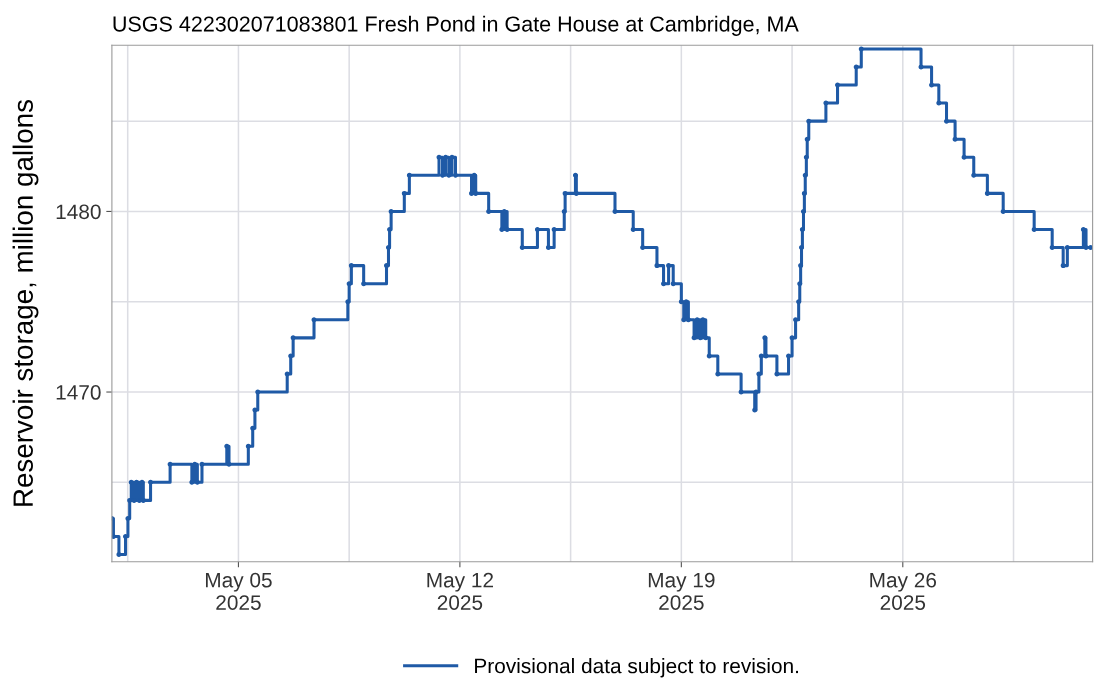  What do you see at coordinates (25, 302) in the screenshot?
I see `y-axis-title: Reservoir storage, million gallons` at bounding box center [25, 302].